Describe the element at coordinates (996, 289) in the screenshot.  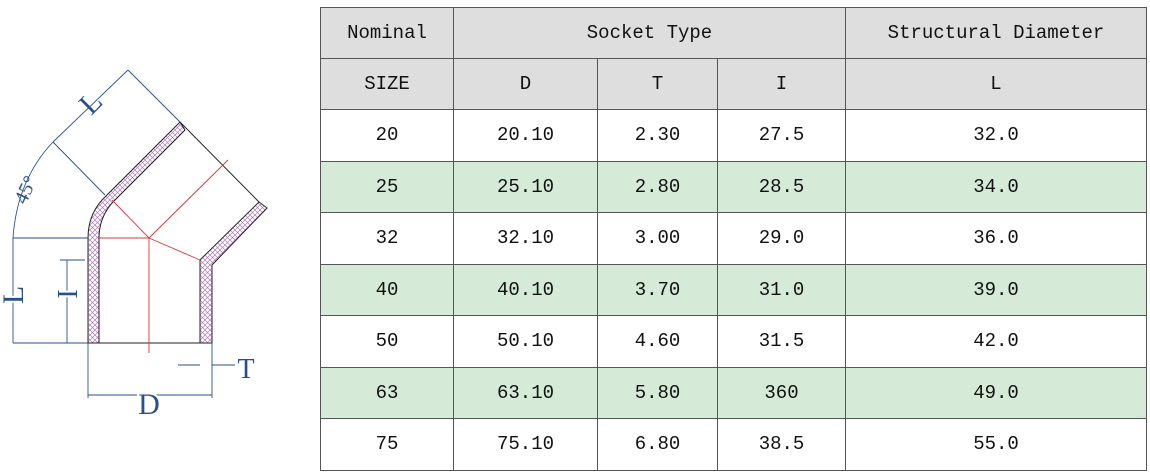
I see `table-cell: 39.0` at that location.